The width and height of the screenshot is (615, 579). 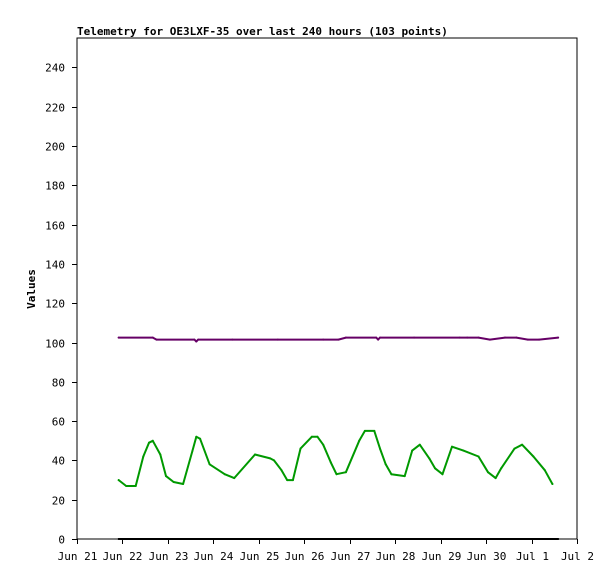 I want to click on x-tick-label: Jun 25, so click(x=260, y=556).